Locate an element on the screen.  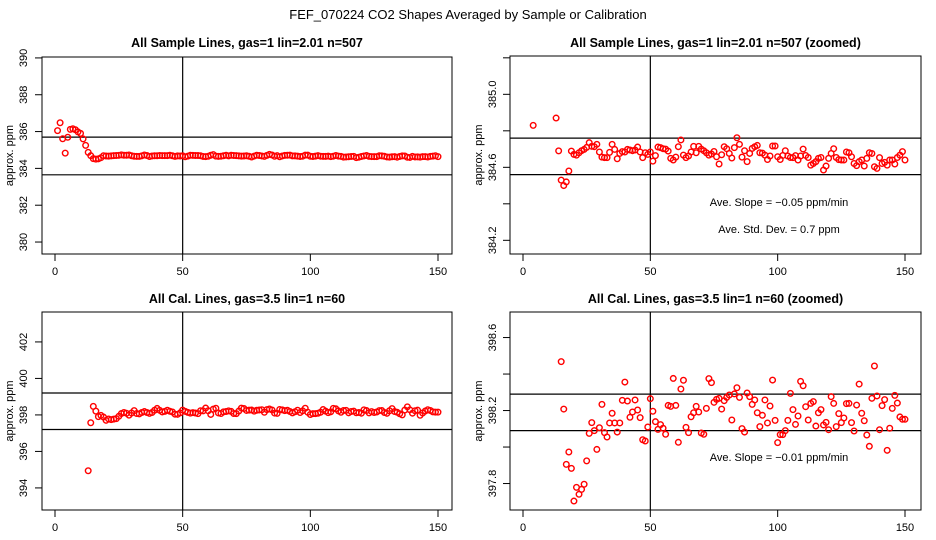
y-tick-label: 384 is located at coordinates (24, 168).